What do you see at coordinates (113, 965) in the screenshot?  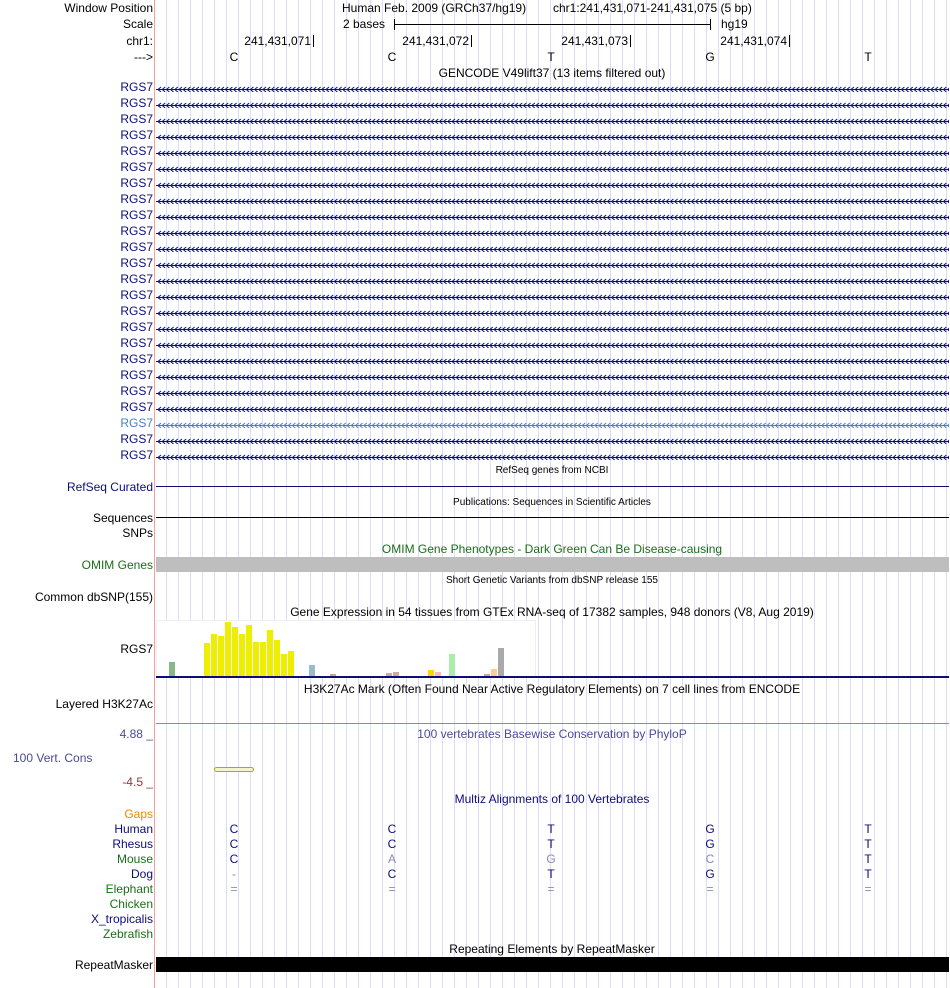 I see `repeatmasker-label: RepeatMasker` at bounding box center [113, 965].